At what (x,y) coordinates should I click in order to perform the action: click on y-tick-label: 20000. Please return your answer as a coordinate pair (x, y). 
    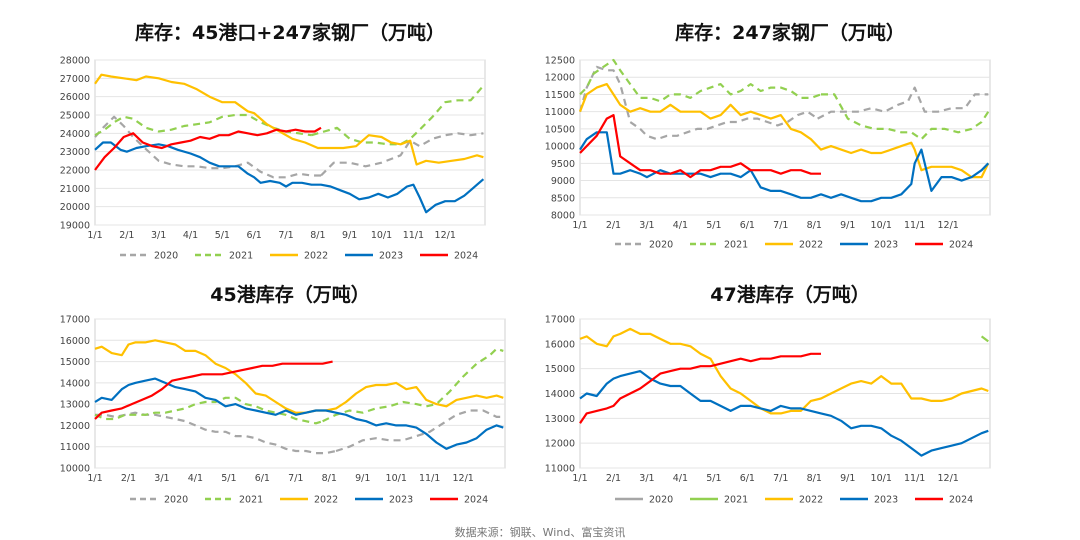
    Looking at the image, I should click on (75, 207).